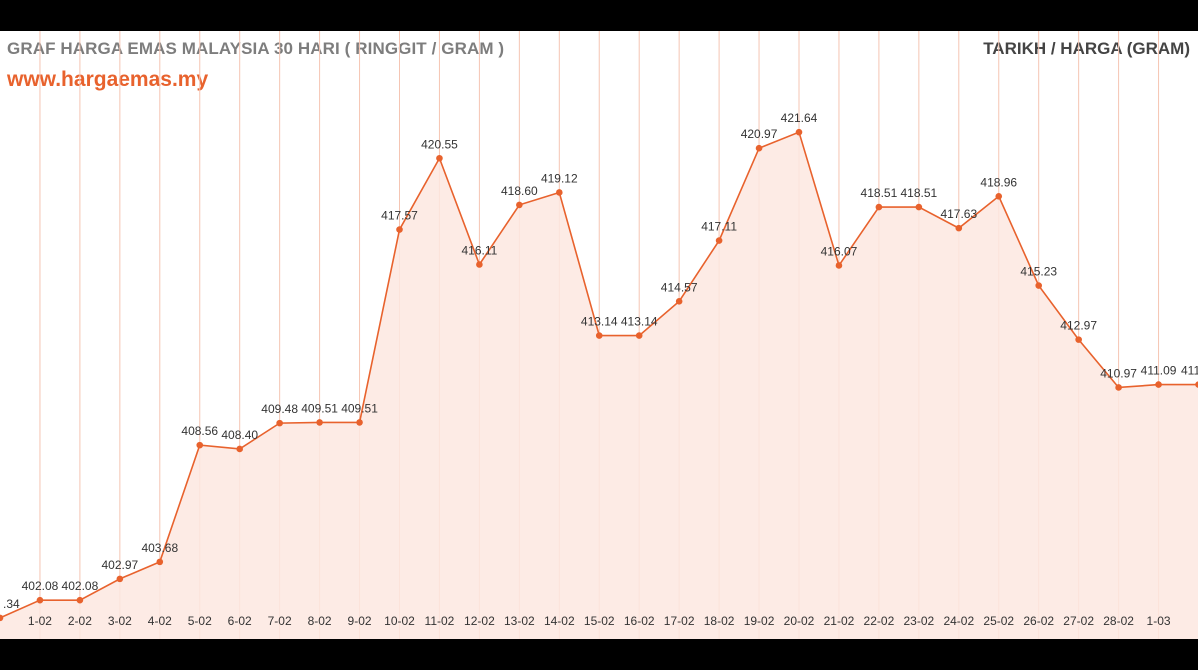  I want to click on x-tick-label: 7-02, so click(280, 621).